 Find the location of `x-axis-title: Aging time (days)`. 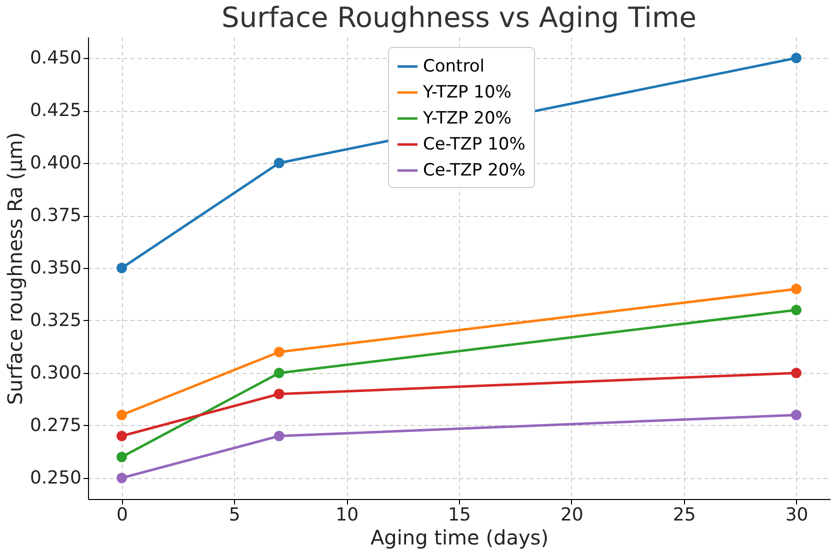

x-axis-title: Aging time (days) is located at coordinates (459, 538).